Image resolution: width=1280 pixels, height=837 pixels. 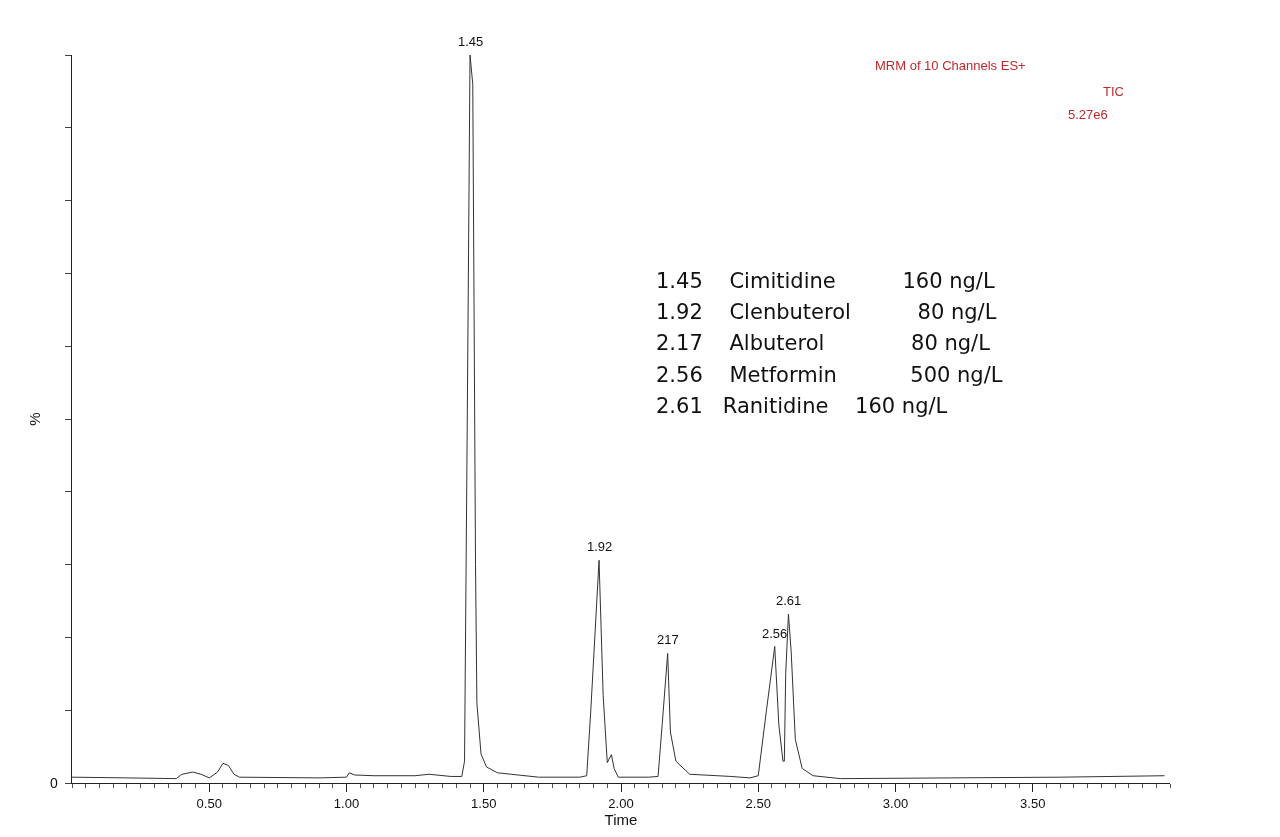 What do you see at coordinates (1033, 803) in the screenshot?
I see `x-tick-label: 3.50` at bounding box center [1033, 803].